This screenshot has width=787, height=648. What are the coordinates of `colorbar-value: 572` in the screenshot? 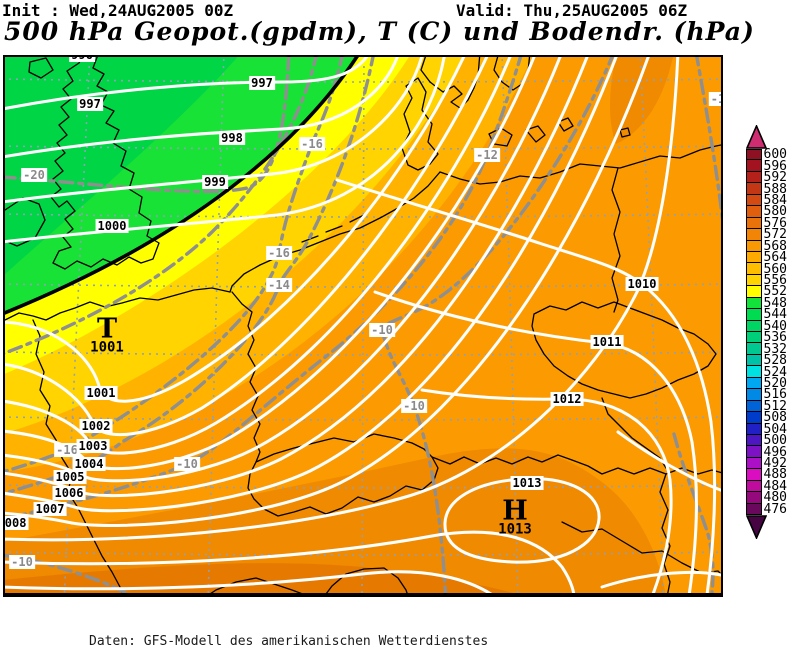 It's located at (775, 235).